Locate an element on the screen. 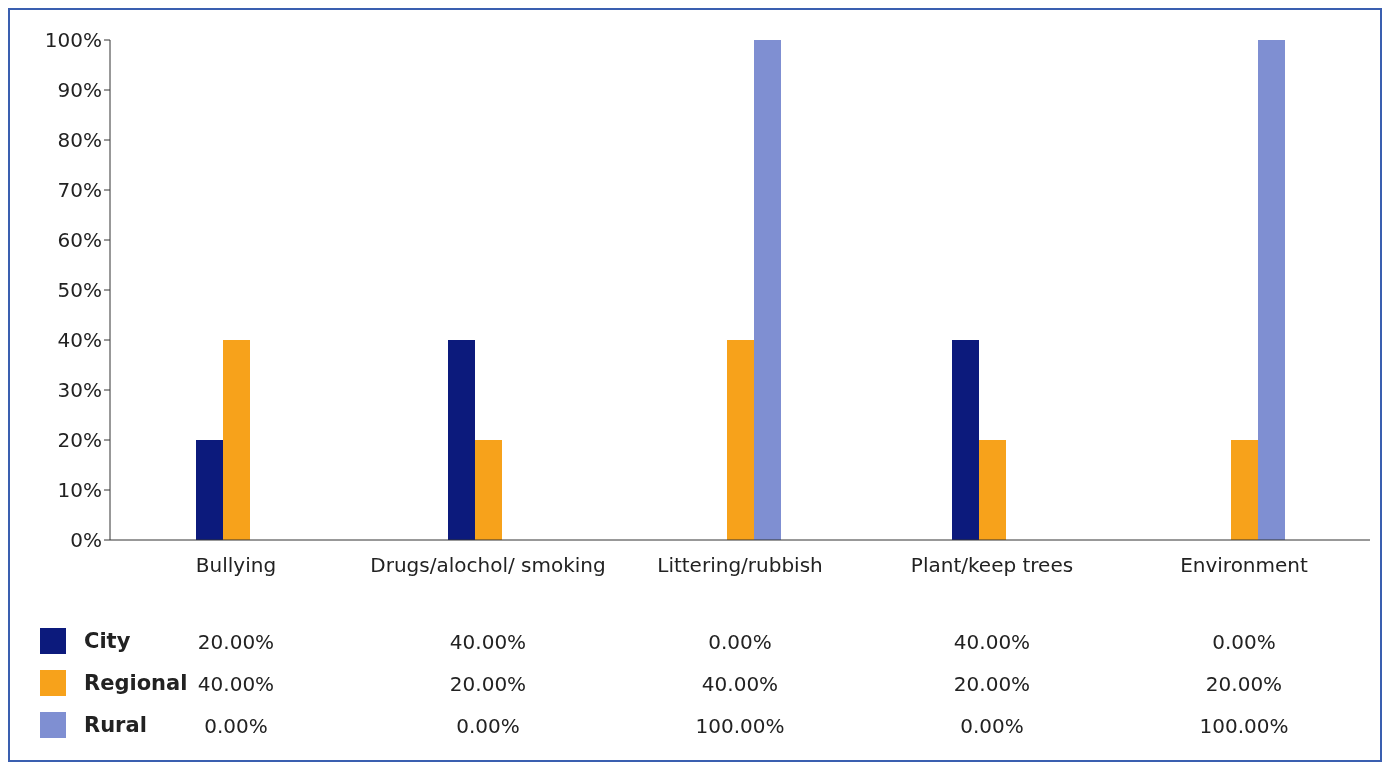 This screenshot has width=1390, height=771. y-tick-label: 70% is located at coordinates (79, 190).